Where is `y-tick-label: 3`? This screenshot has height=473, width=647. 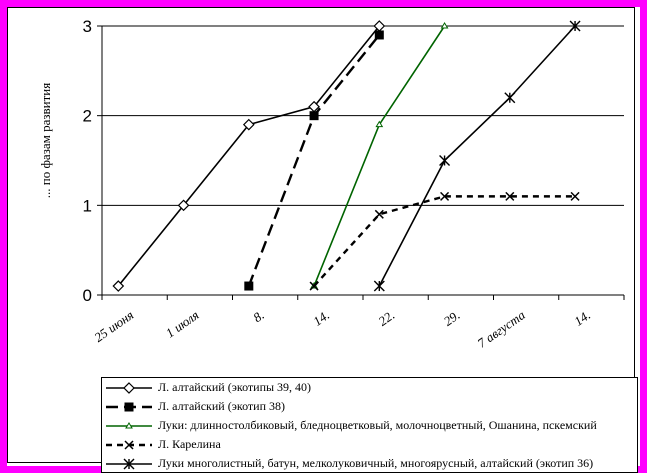 y-tick-label: 3 is located at coordinates (87, 26).